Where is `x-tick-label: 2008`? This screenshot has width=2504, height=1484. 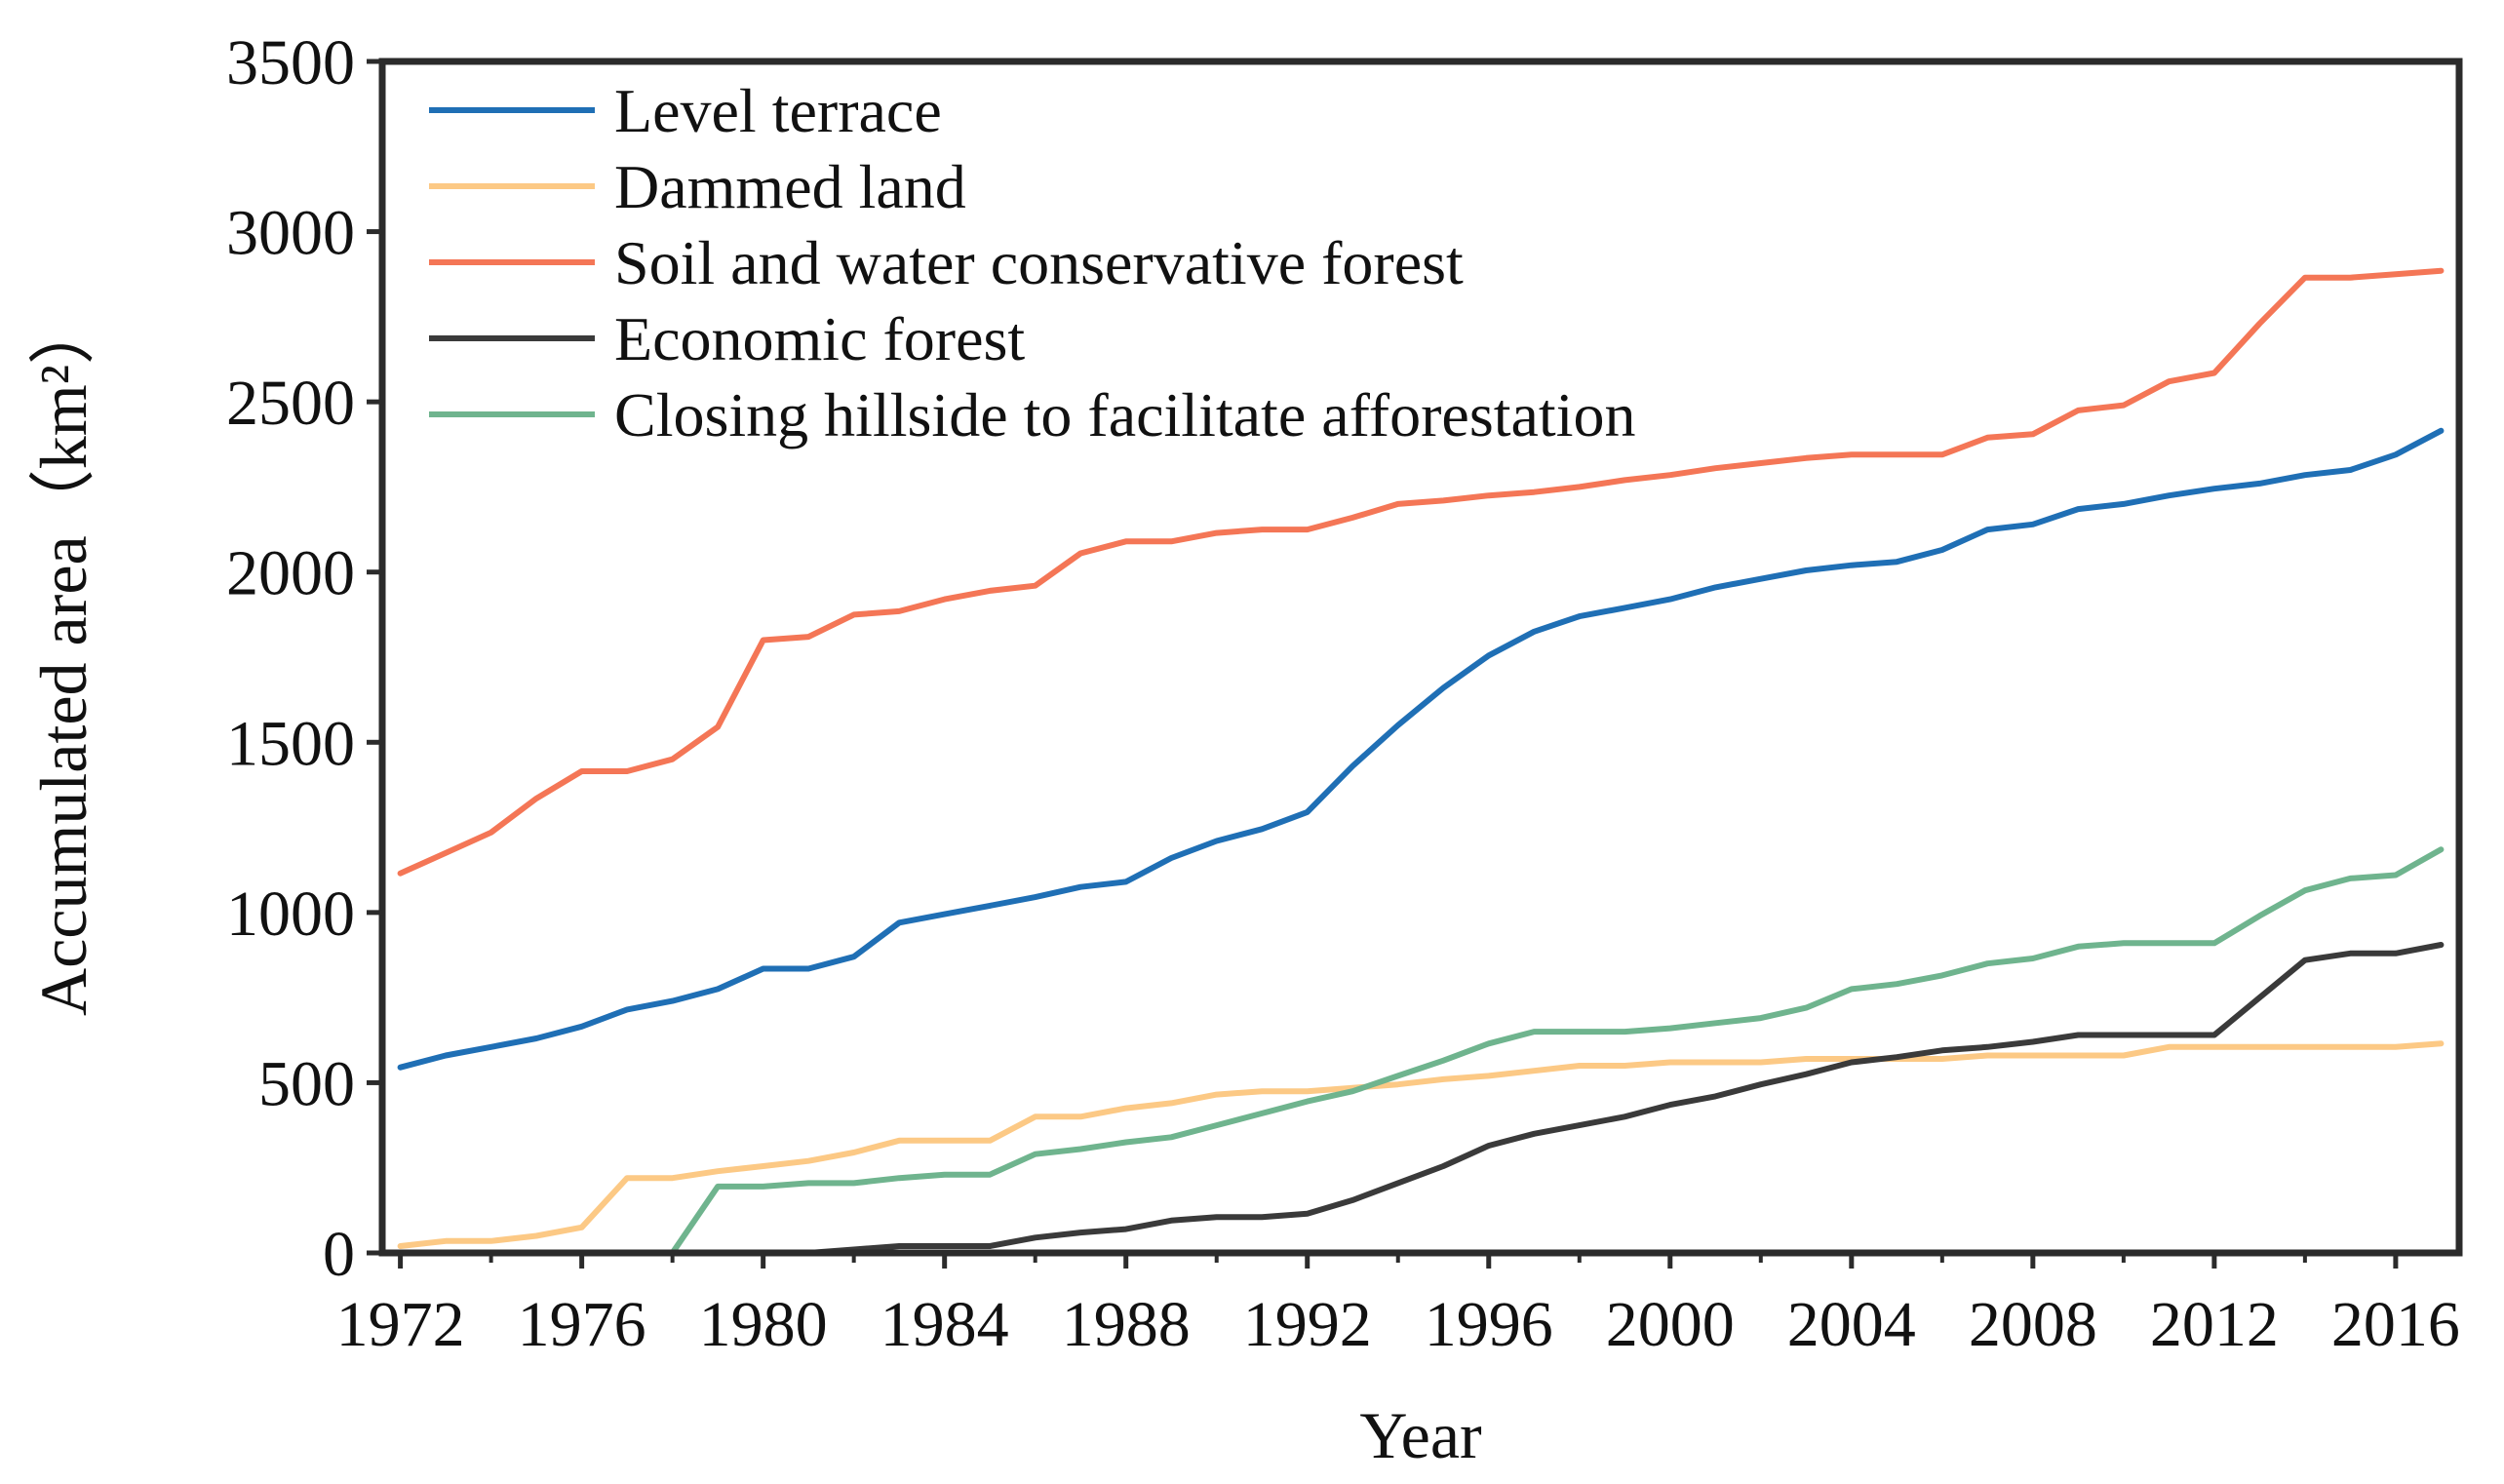 x-tick-label: 2008 is located at coordinates (2033, 1324).